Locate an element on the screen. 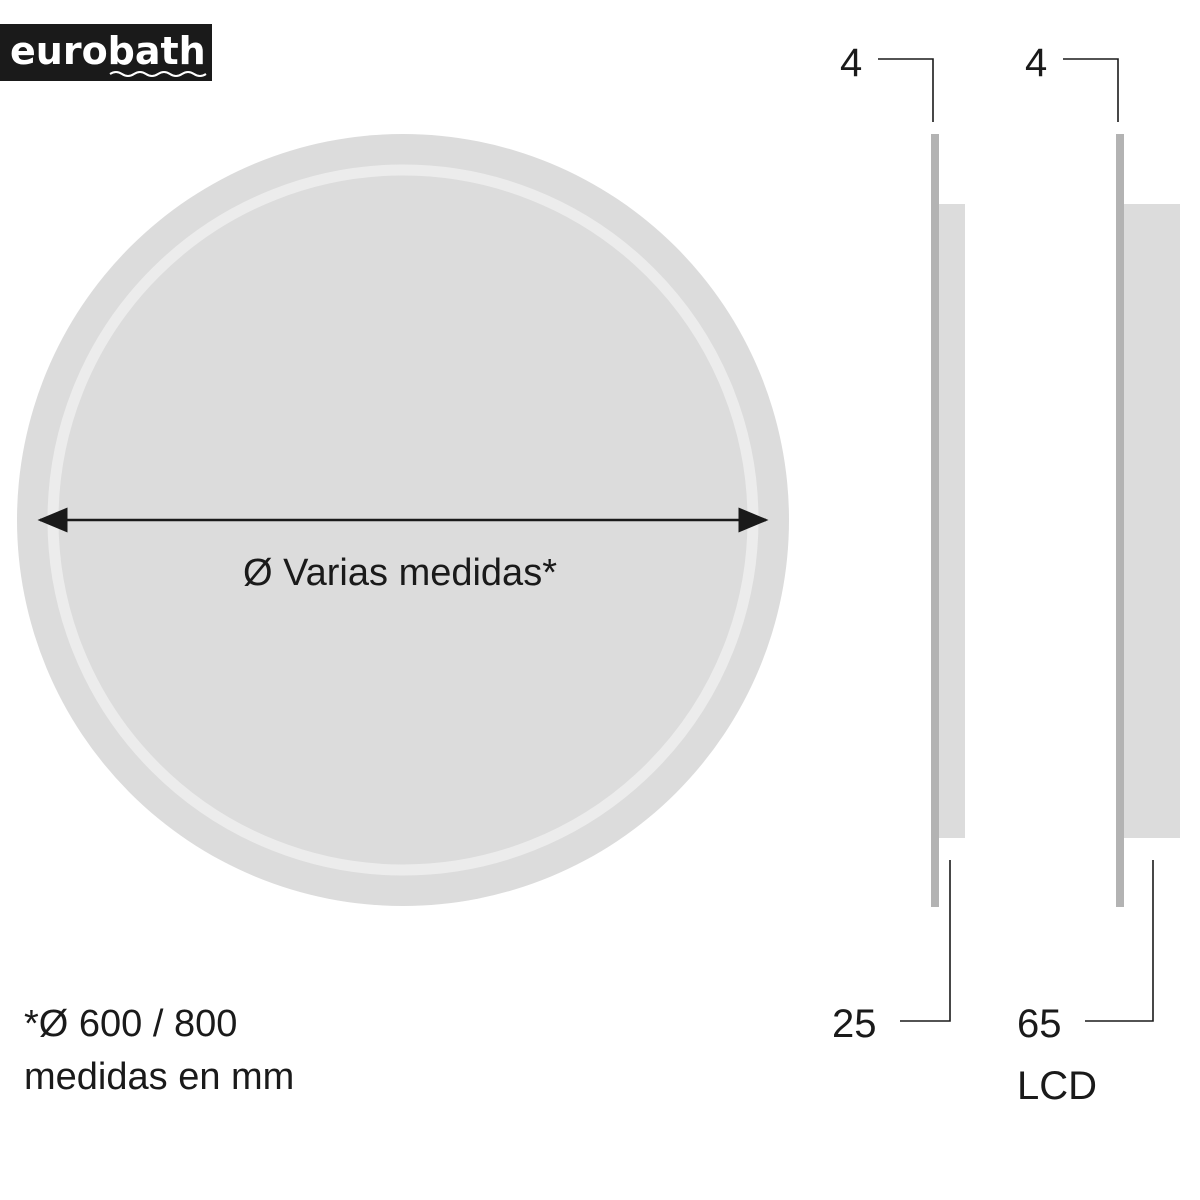 This screenshot has height=1200, width=1200. diameter-label: Ø Varias medidas* is located at coordinates (400, 573).